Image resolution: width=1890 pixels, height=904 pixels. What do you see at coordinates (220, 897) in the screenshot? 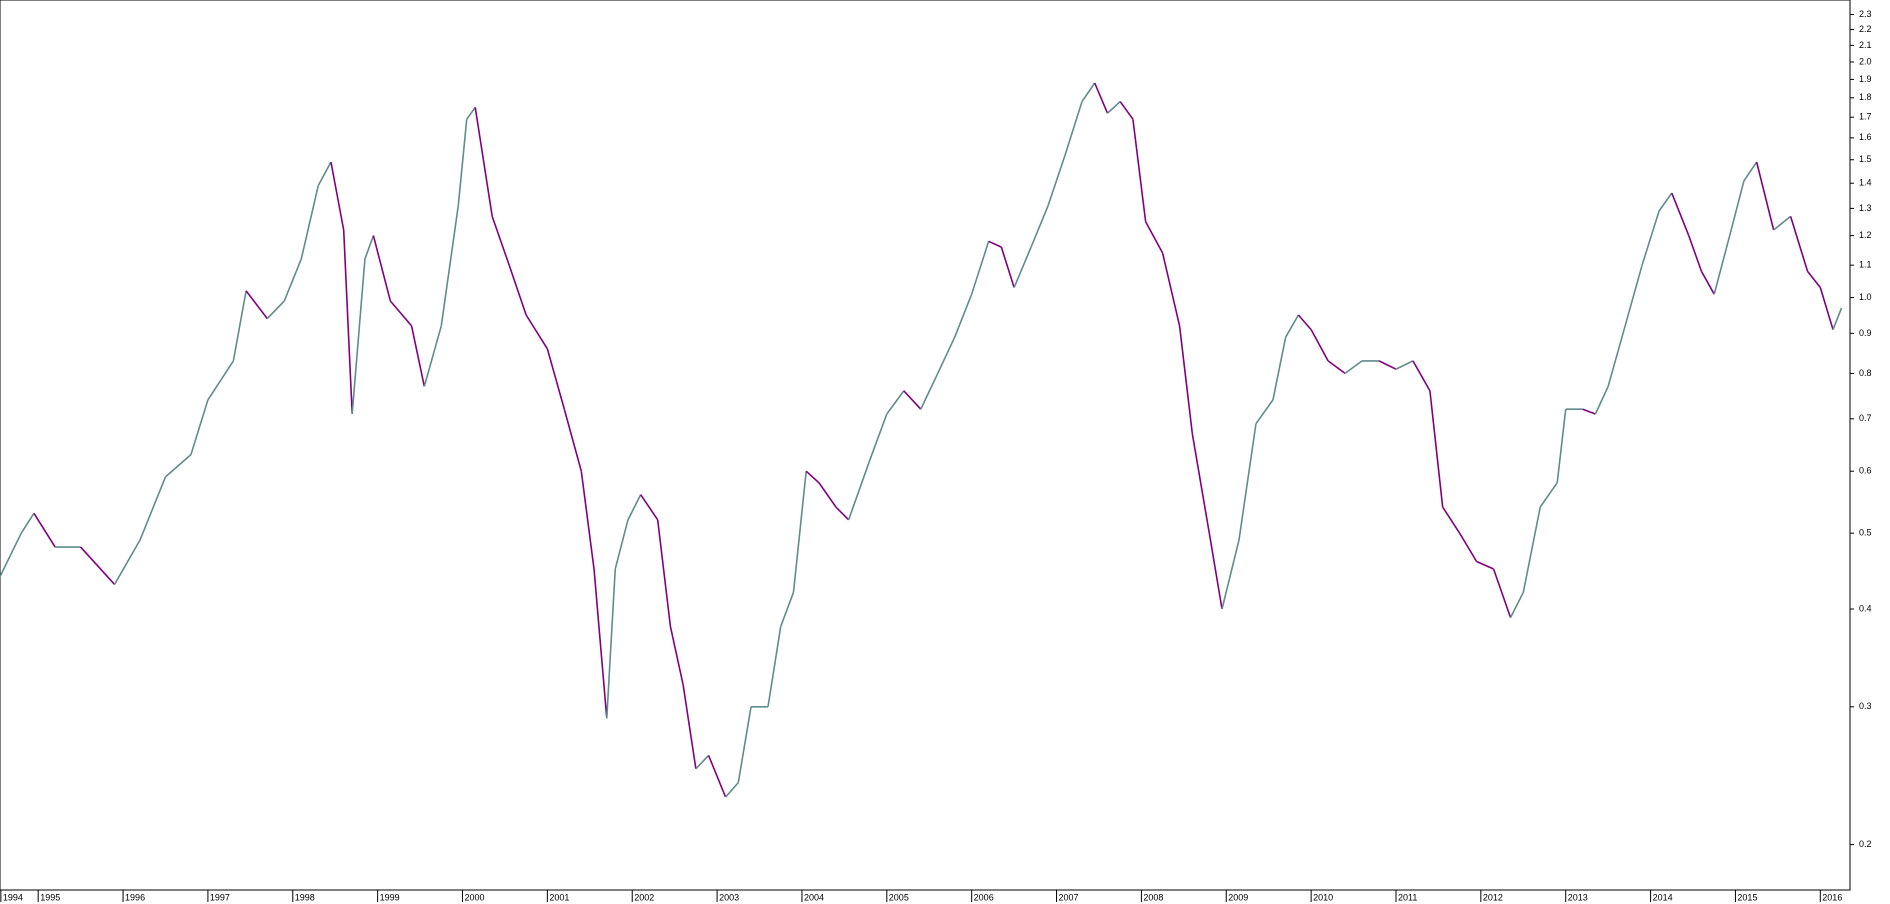
I see `x-tick-label: 1997` at bounding box center [220, 897].